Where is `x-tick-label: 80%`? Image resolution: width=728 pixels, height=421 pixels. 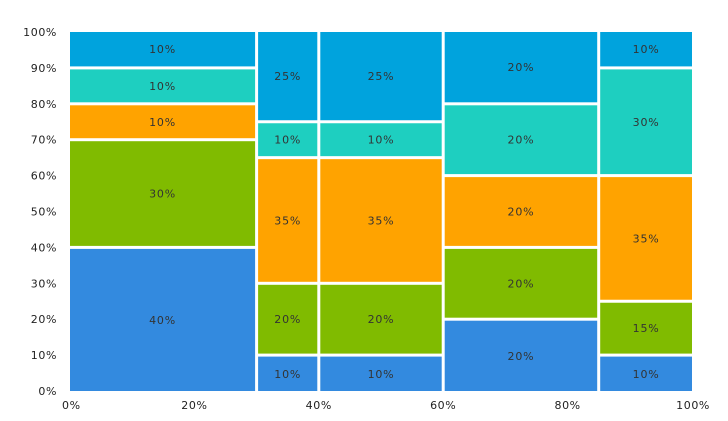 x-tick-label: 80% is located at coordinates (567, 405).